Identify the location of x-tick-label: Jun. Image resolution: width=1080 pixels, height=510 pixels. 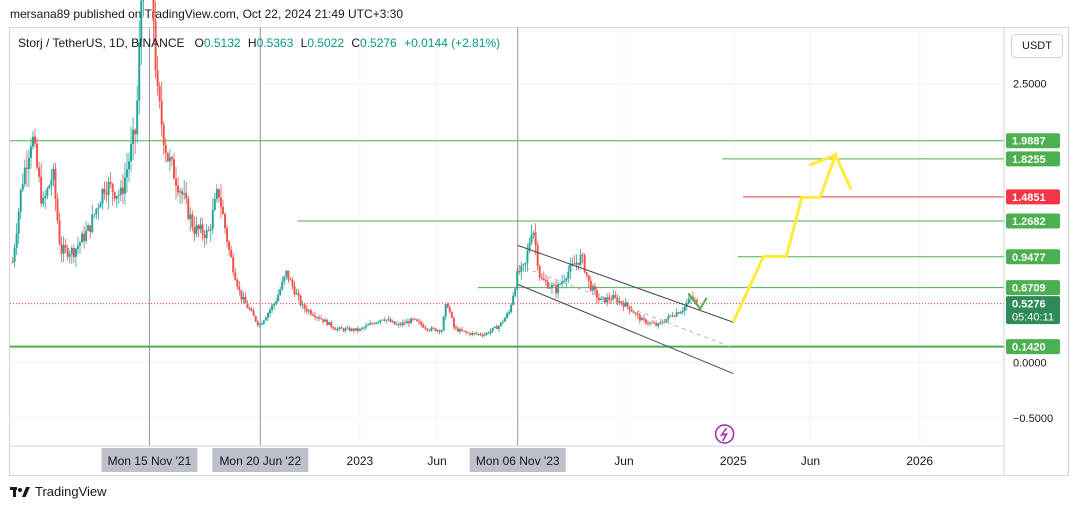
(810, 461).